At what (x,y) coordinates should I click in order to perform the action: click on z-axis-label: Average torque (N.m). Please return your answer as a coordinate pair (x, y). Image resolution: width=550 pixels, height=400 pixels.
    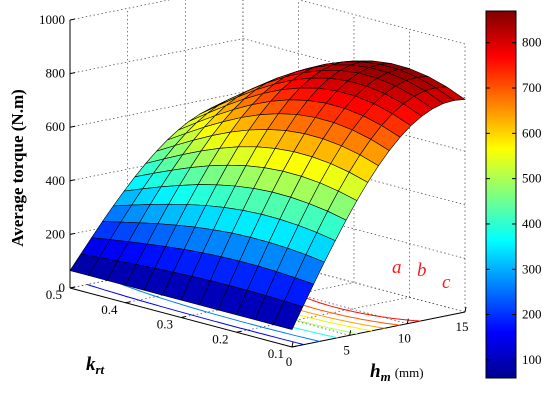
    Looking at the image, I should click on (17, 168).